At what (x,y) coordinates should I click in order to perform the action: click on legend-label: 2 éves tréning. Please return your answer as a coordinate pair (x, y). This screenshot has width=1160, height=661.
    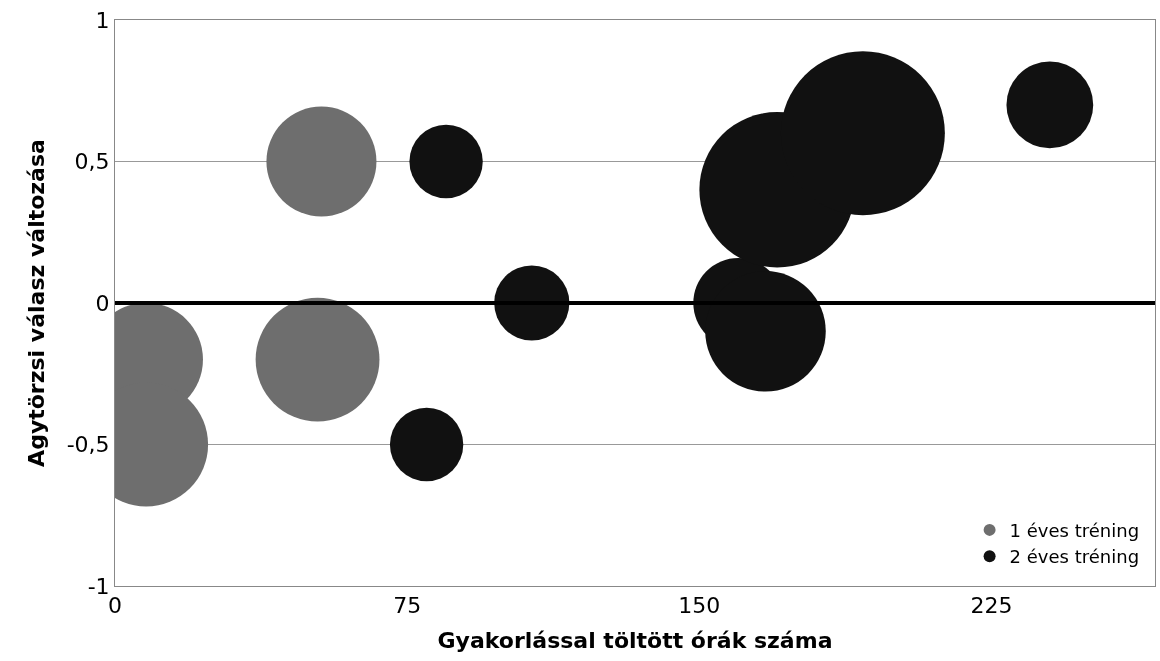
    Looking at the image, I should click on (1074, 557).